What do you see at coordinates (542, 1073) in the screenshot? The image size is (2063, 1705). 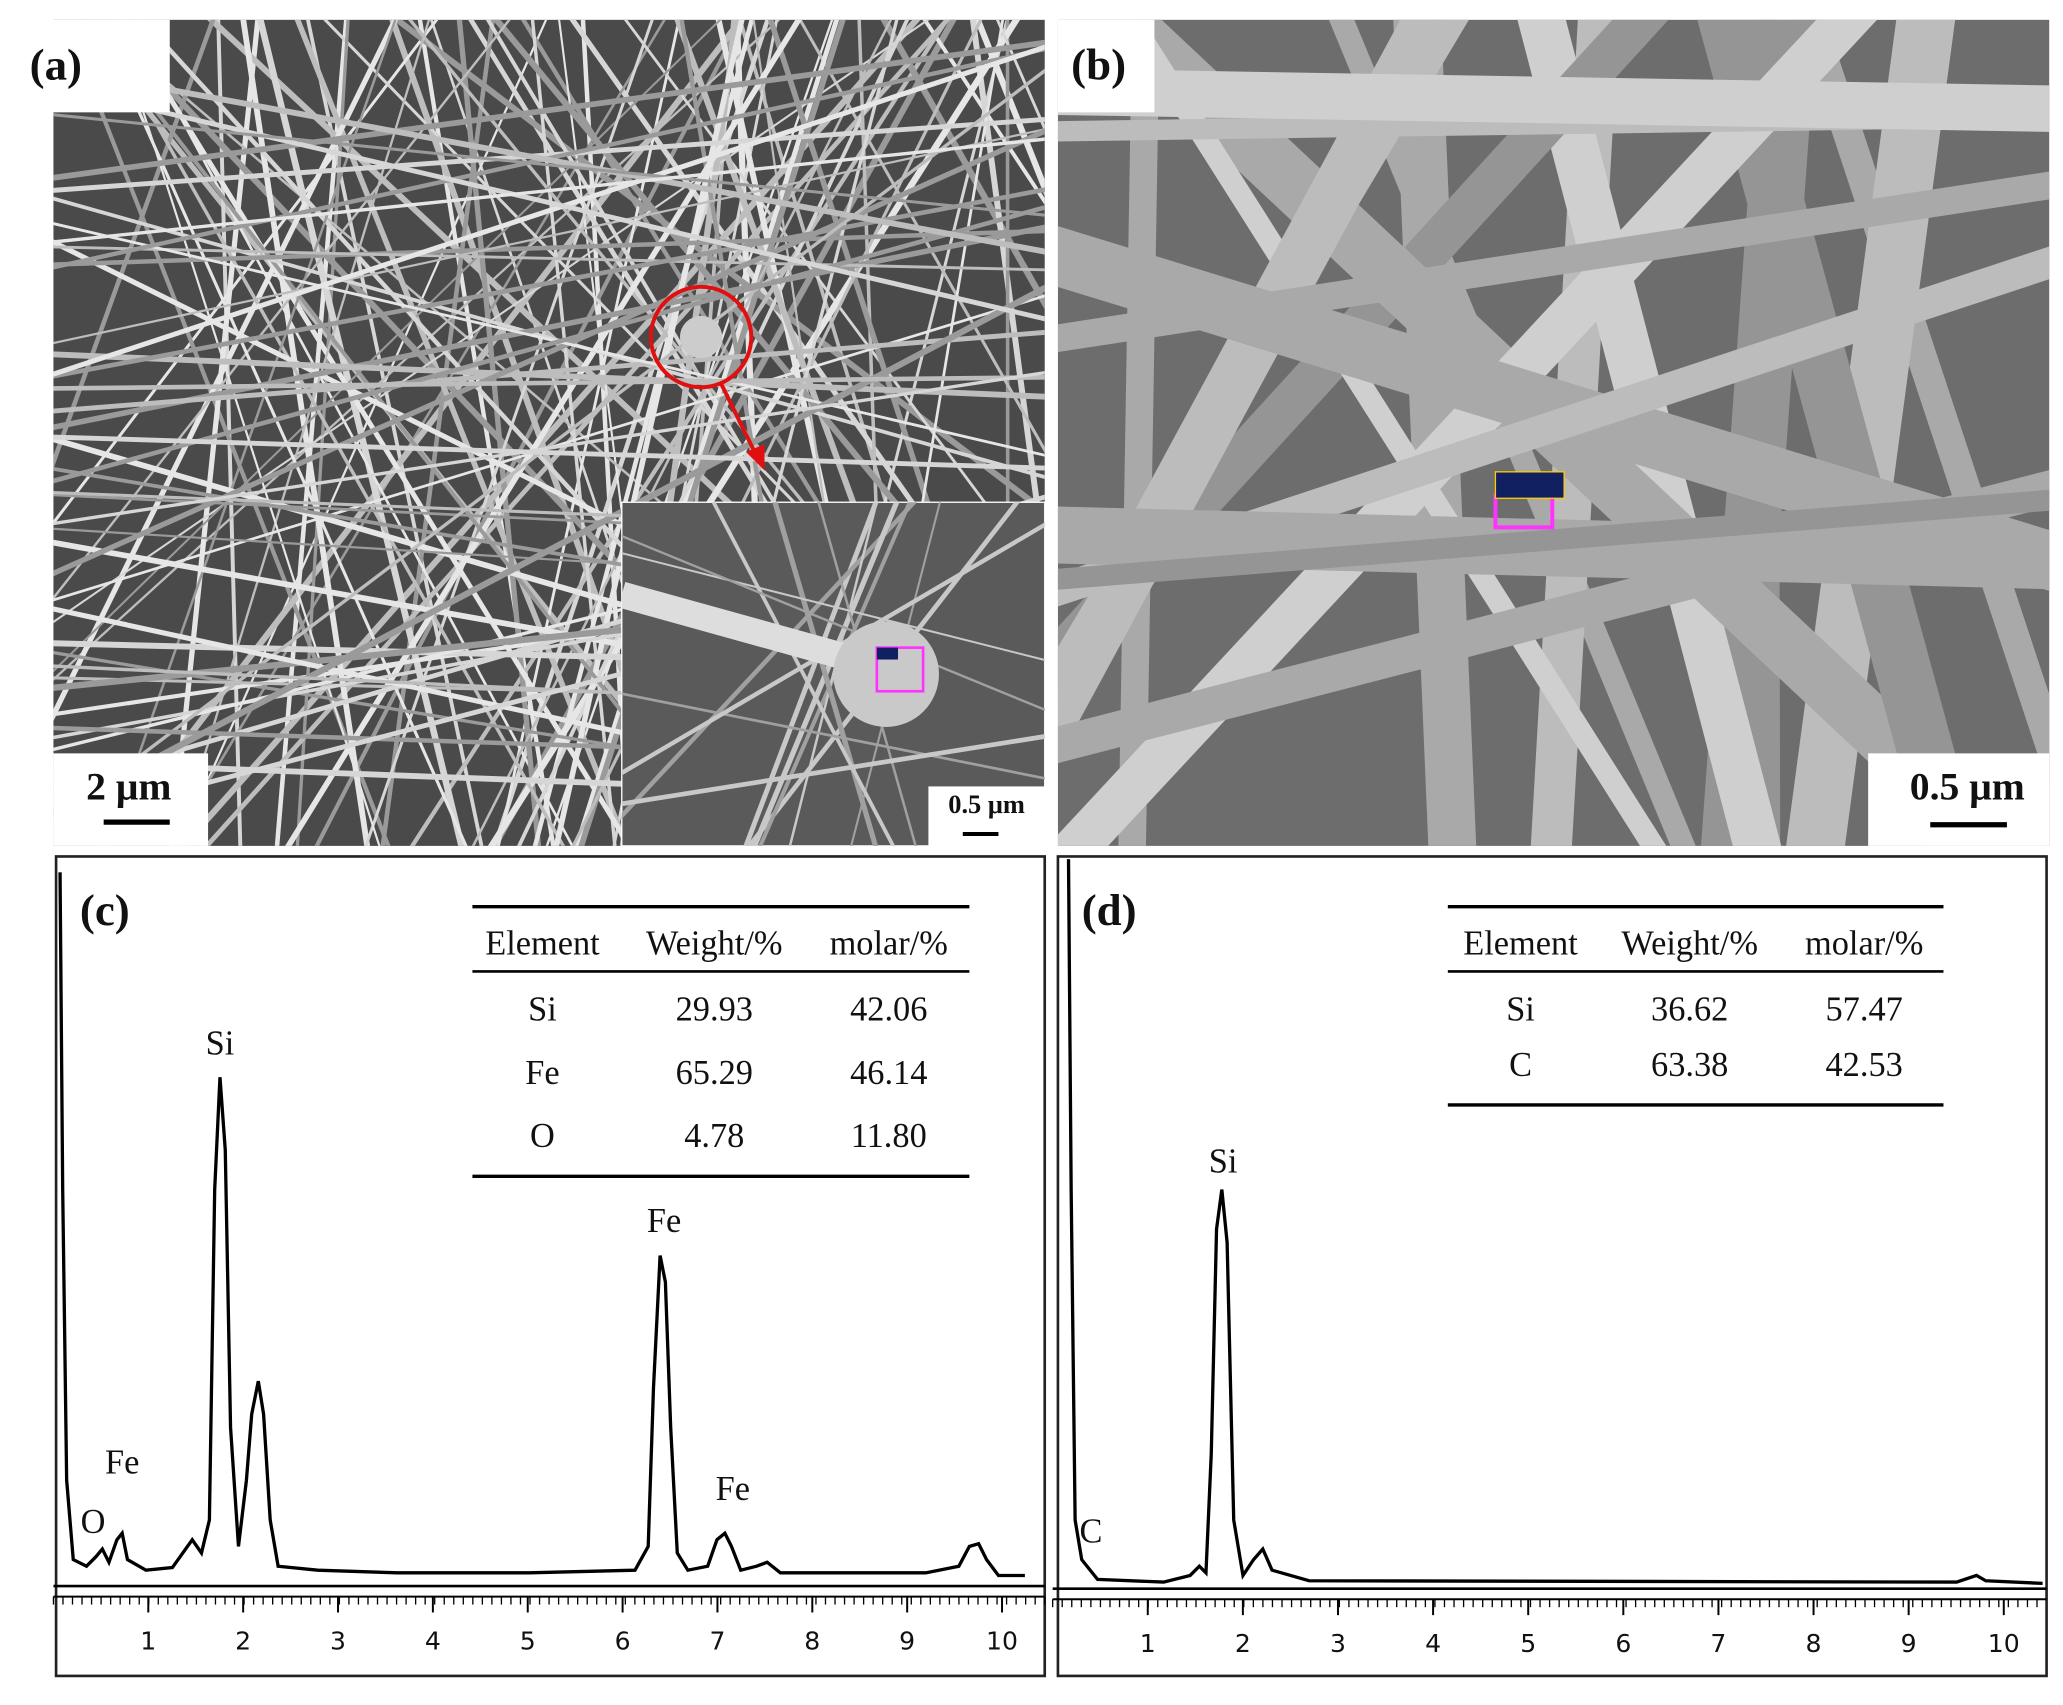 I see `table-cell: Fe` at bounding box center [542, 1073].